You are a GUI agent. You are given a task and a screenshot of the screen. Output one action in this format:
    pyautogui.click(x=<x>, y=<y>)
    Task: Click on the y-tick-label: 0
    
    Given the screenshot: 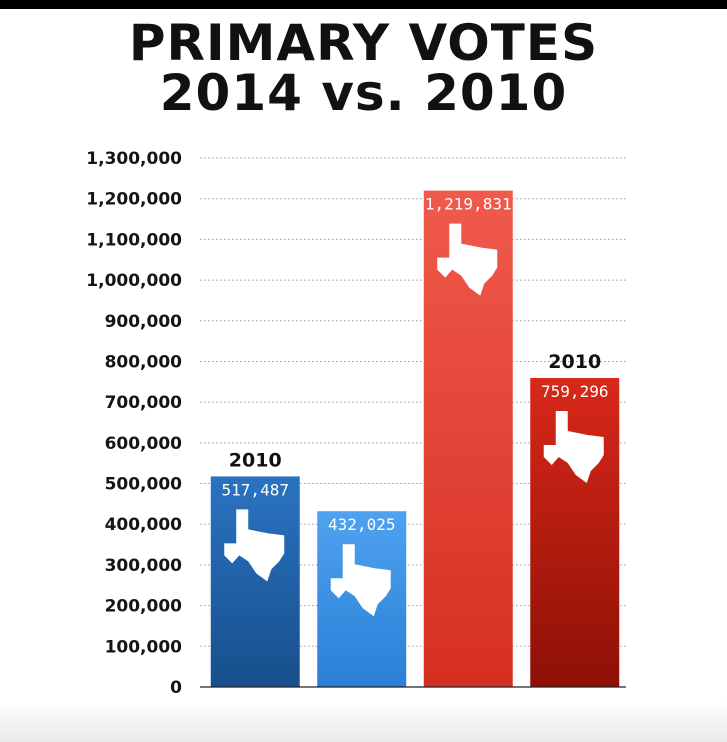 What is the action you would take?
    pyautogui.click(x=176, y=688)
    